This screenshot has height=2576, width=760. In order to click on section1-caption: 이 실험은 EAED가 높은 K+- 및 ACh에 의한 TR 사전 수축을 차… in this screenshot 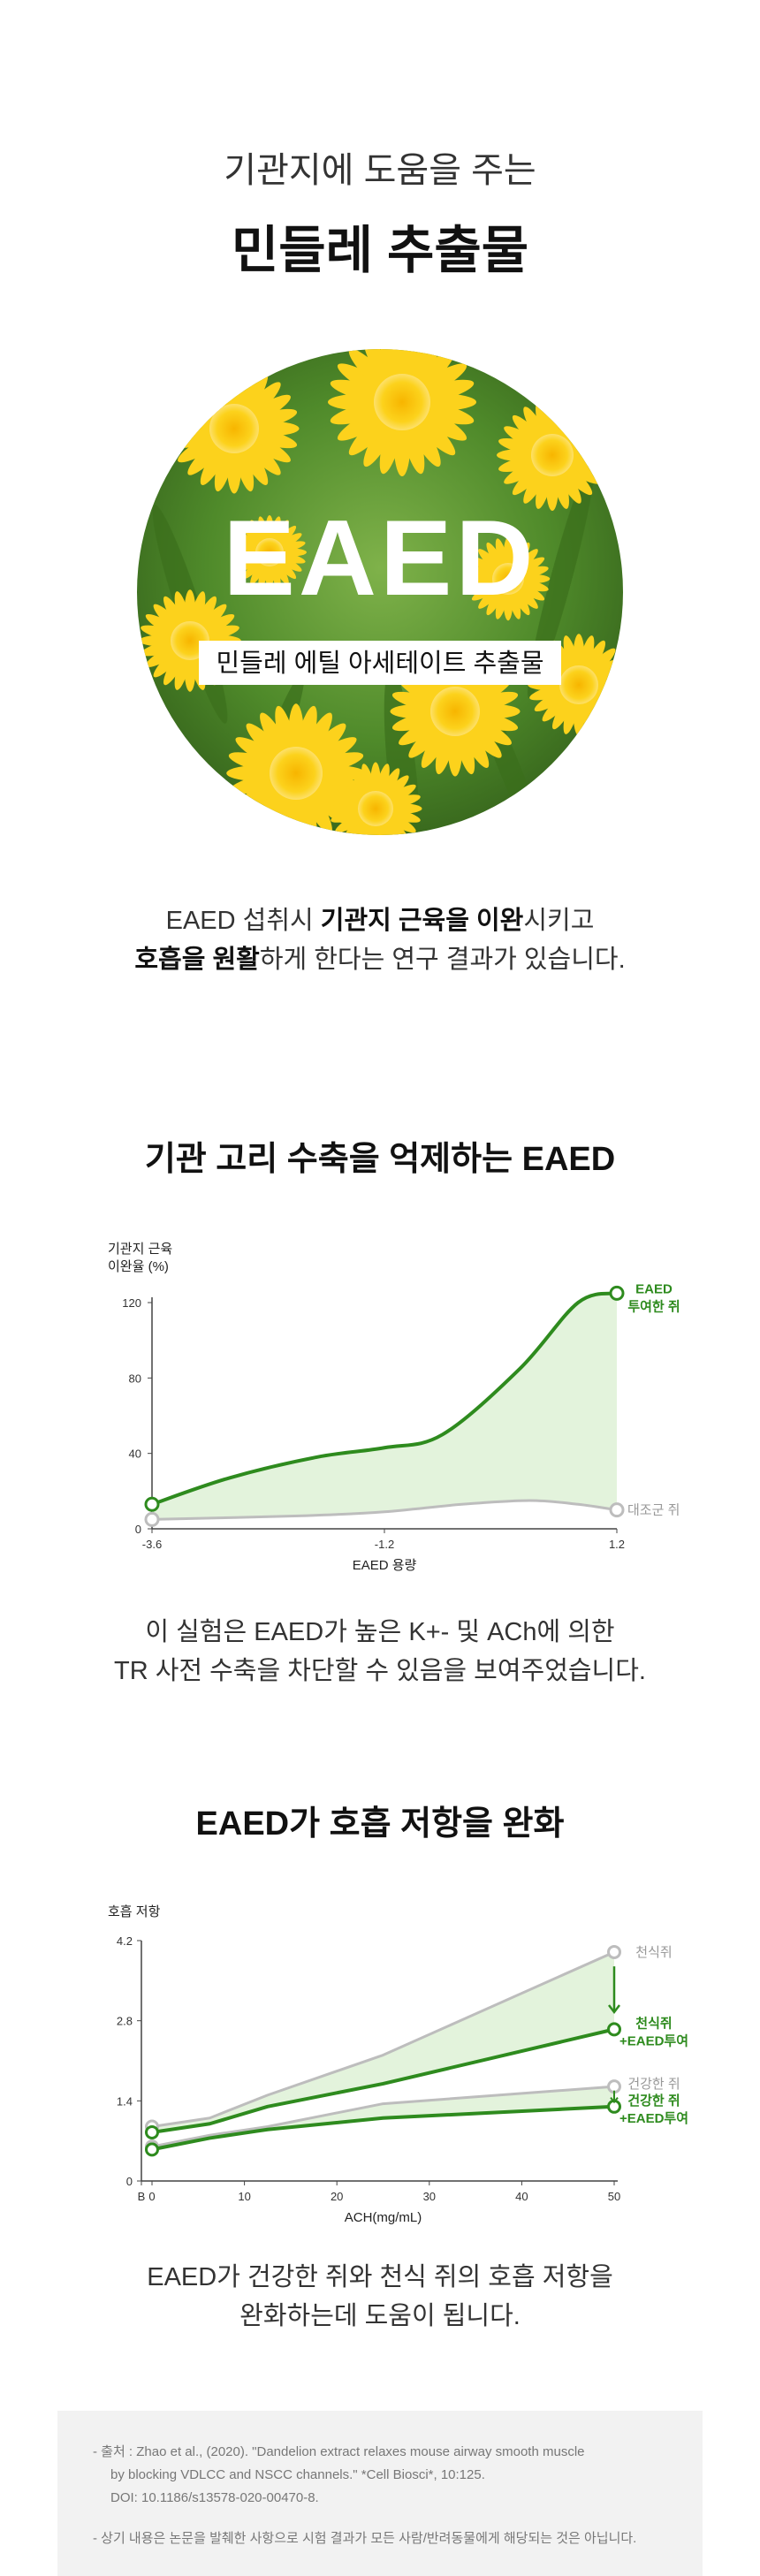, I will do `click(380, 1652)`.